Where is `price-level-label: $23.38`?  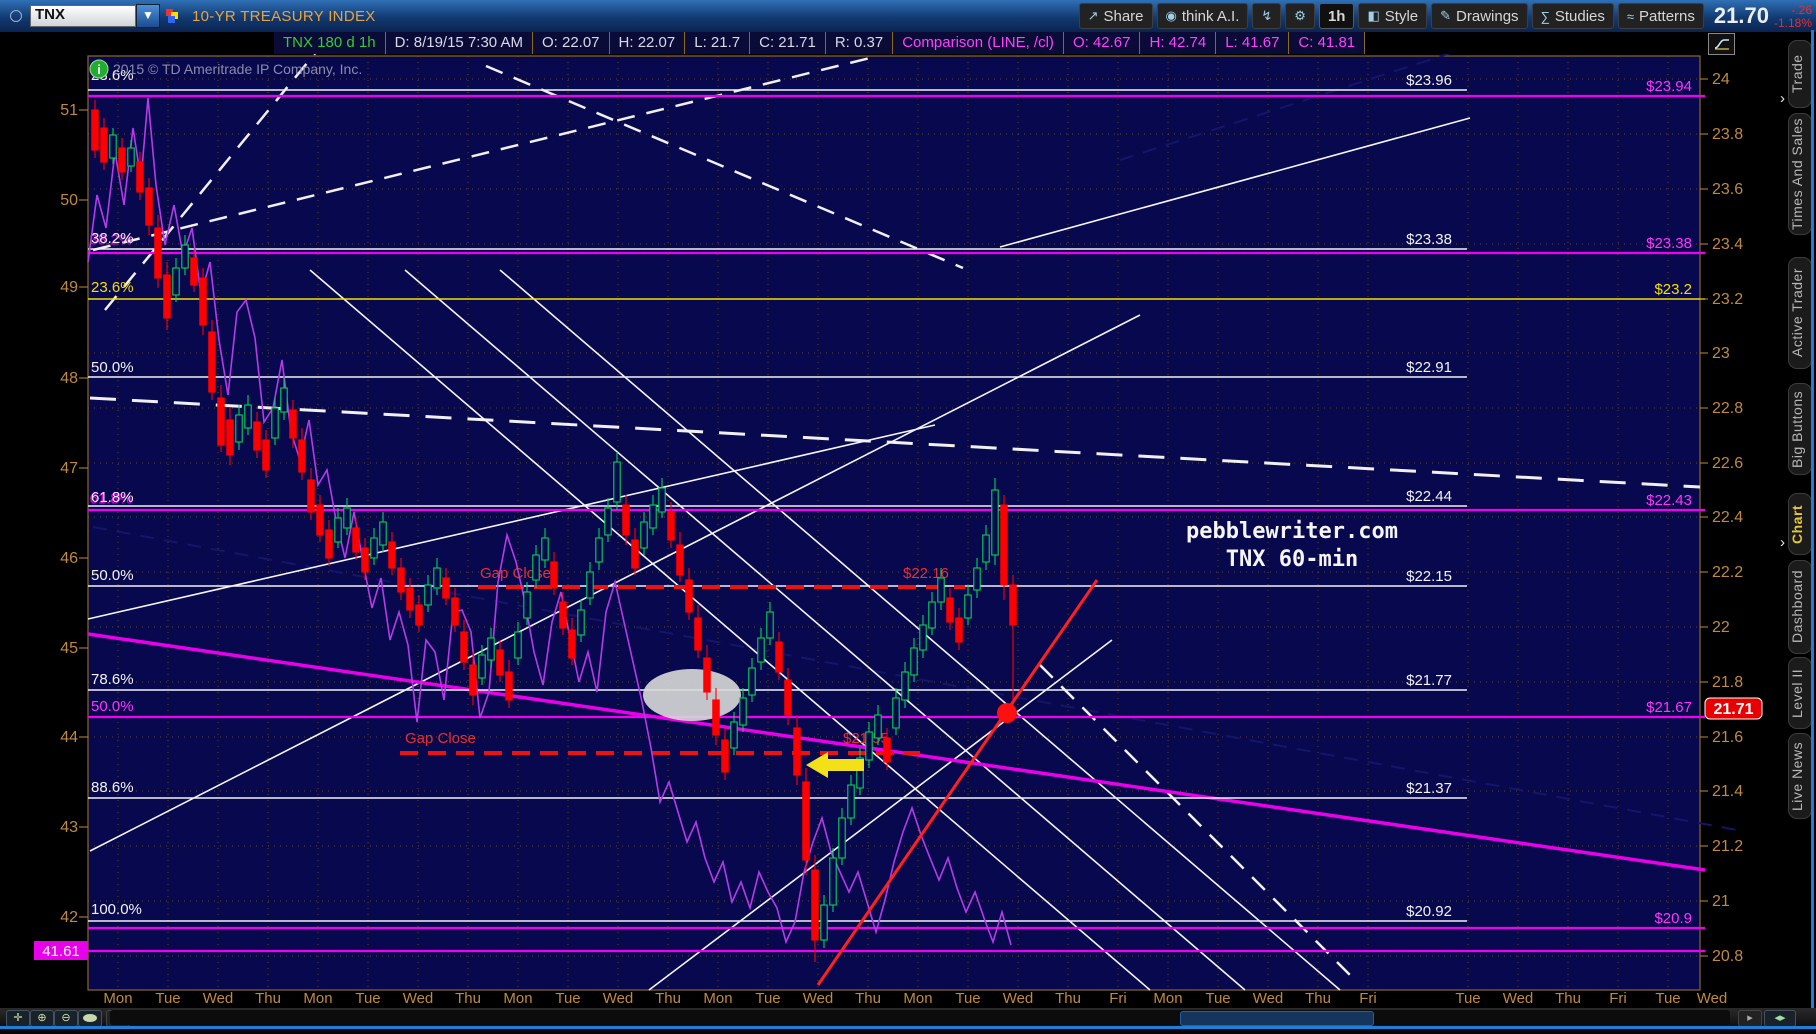
price-level-label: $23.38 is located at coordinates (1429, 239).